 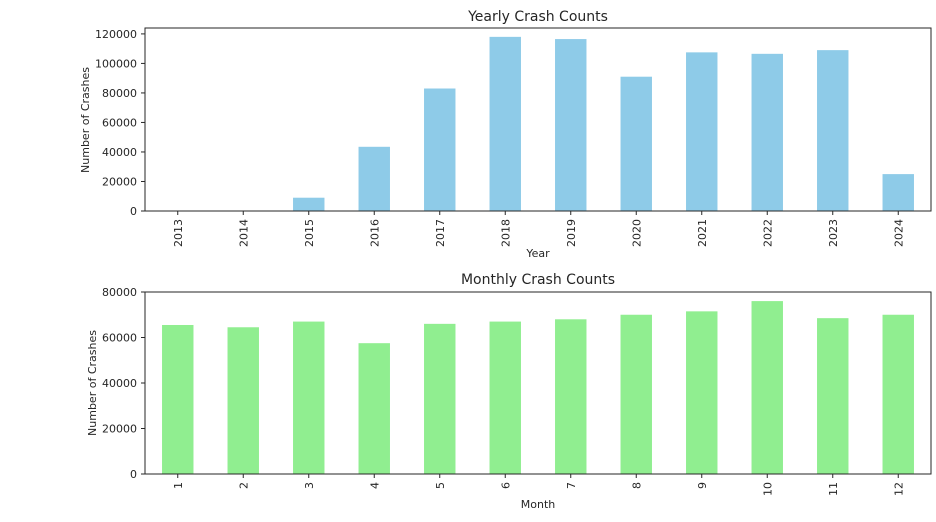 What do you see at coordinates (833, 489) in the screenshot?
I see `monthly-xtick-label: 11` at bounding box center [833, 489].